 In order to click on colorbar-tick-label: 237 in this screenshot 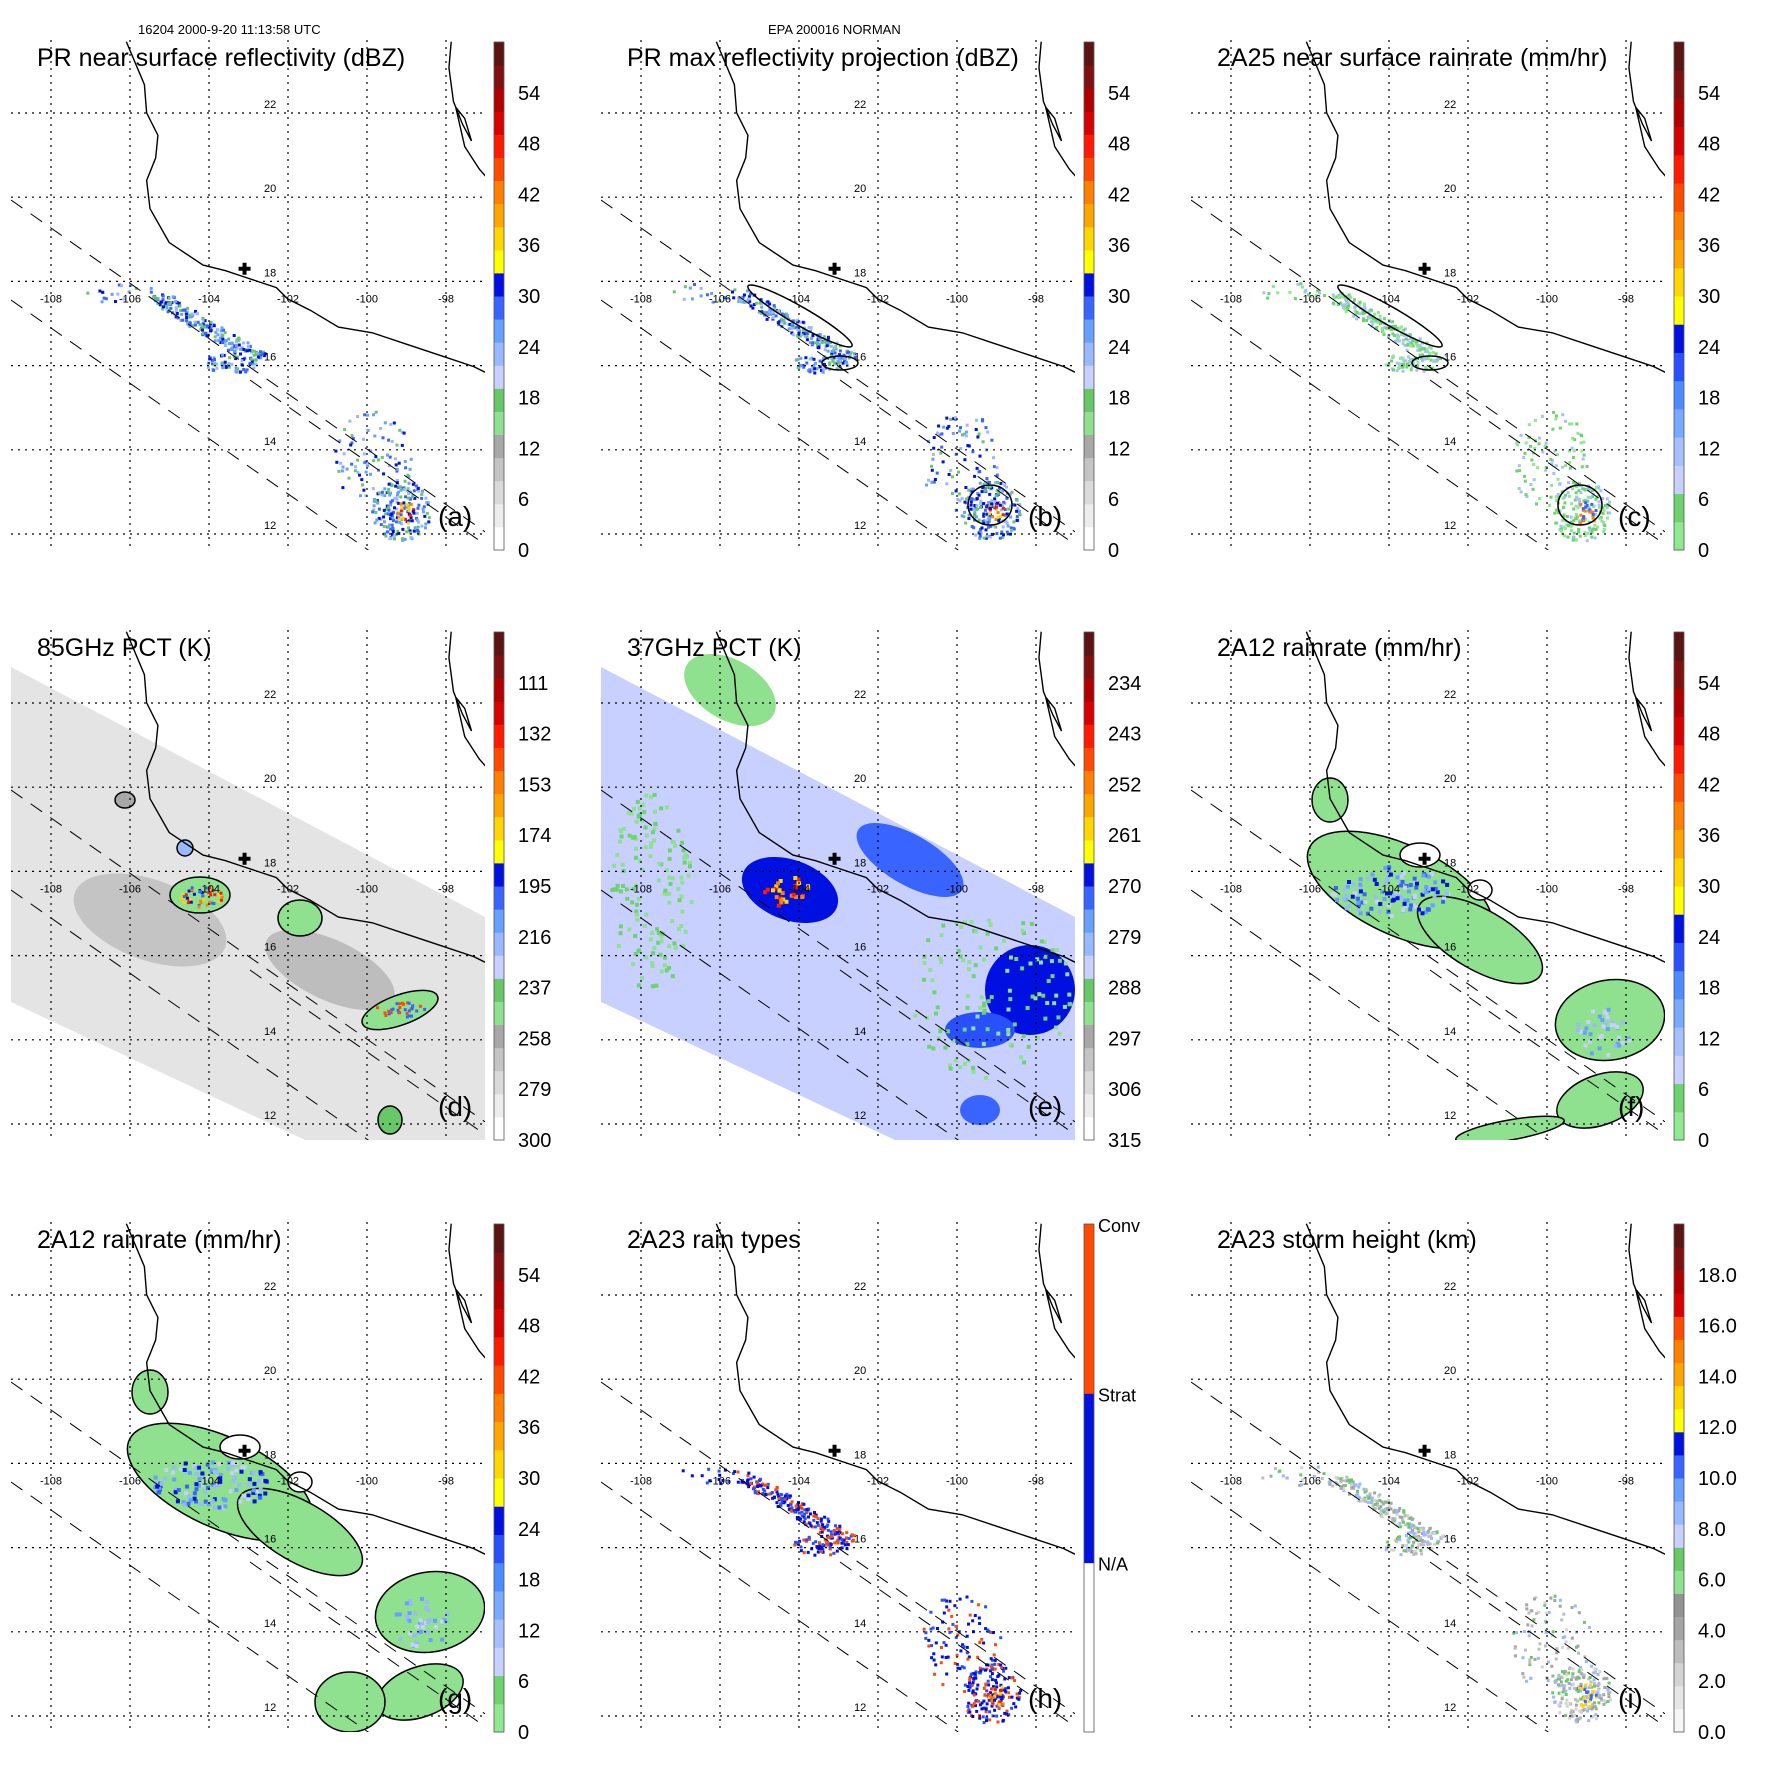, I will do `click(534, 989)`.